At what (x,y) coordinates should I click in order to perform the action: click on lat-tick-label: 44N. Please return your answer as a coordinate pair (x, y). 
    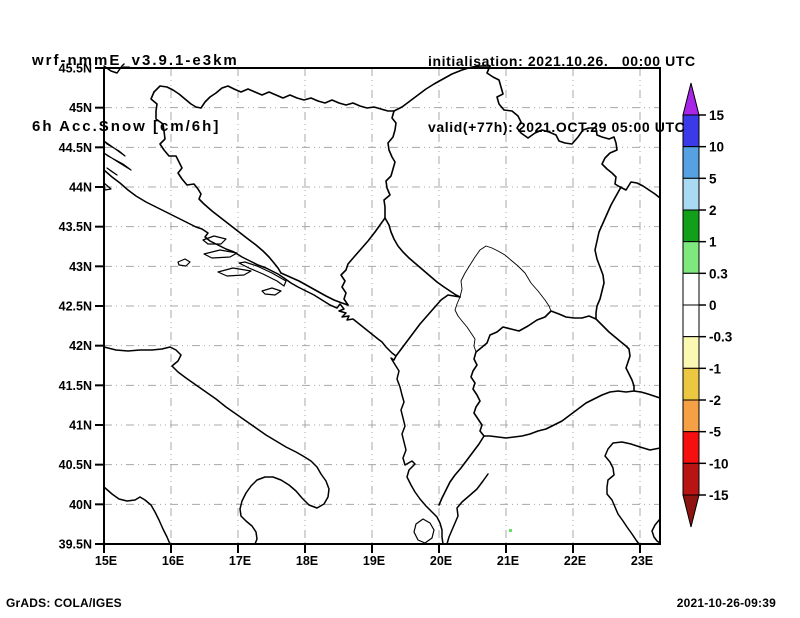
    Looking at the image, I should click on (80, 188).